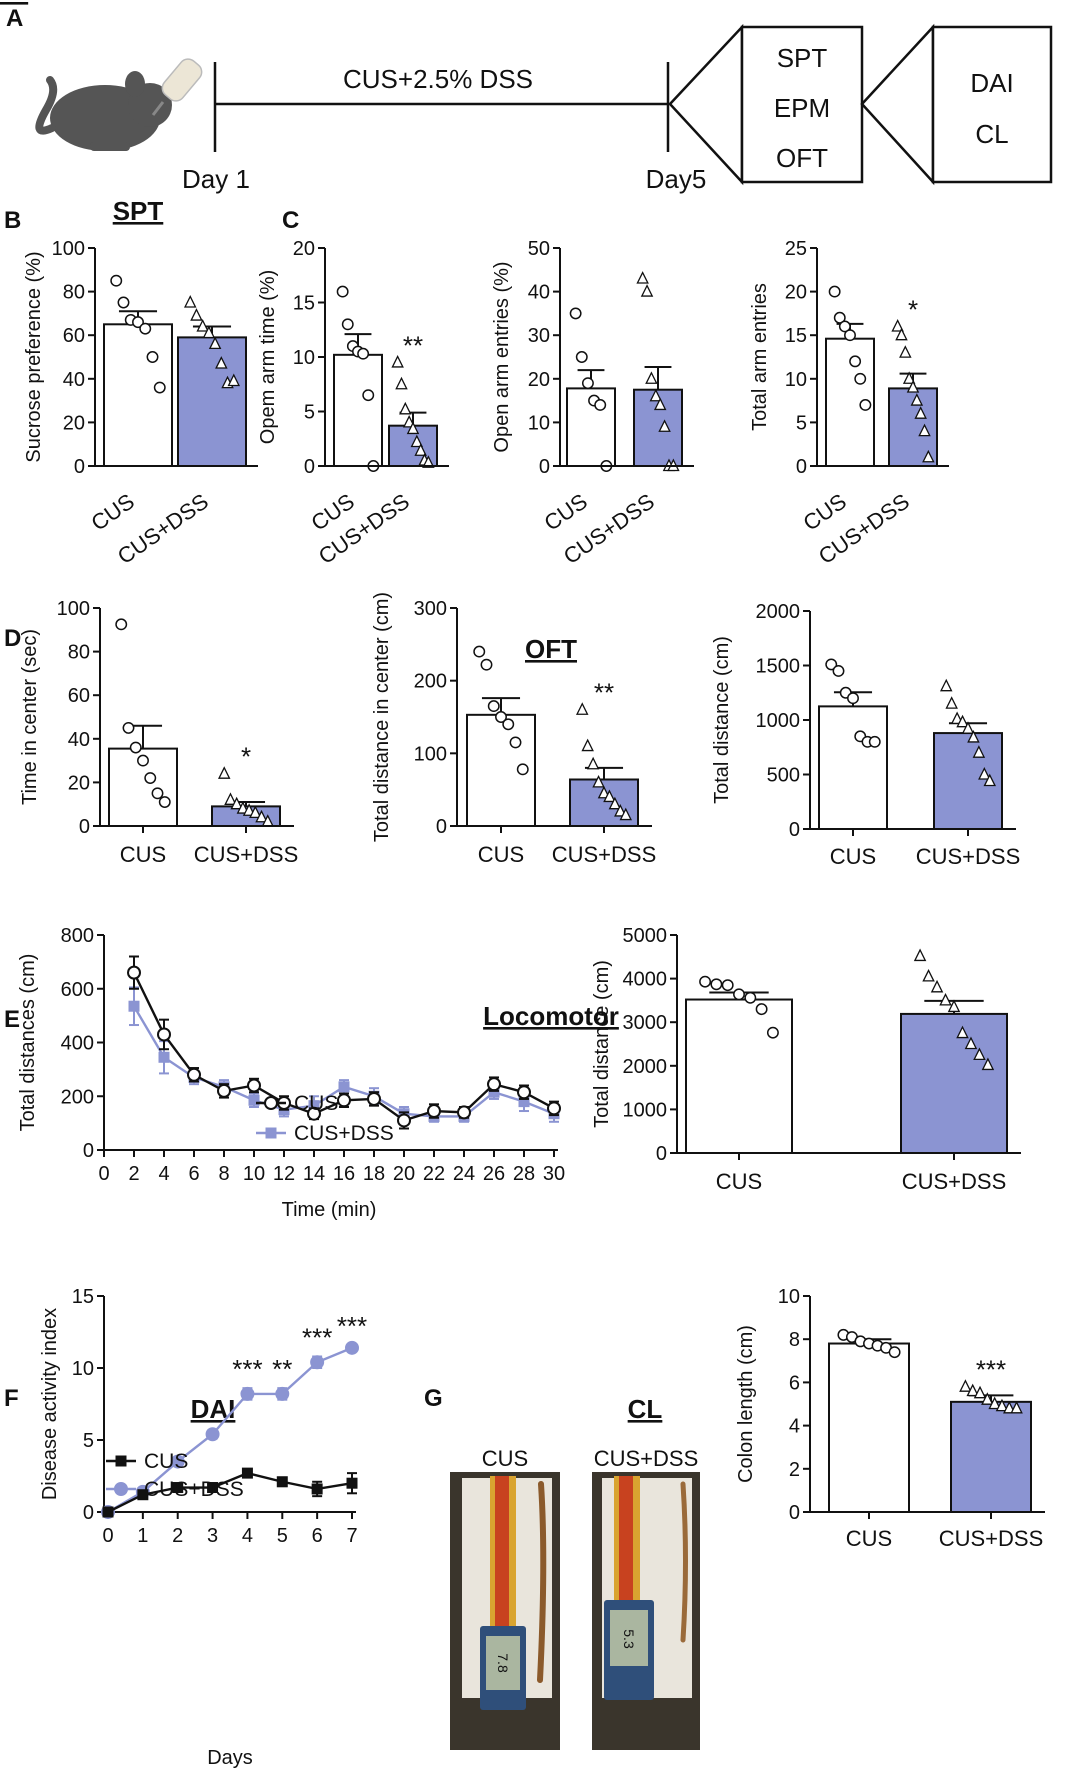 The height and width of the screenshot is (1768, 1085). What do you see at coordinates (290, 220) in the screenshot?
I see `panel-letter-c: C` at bounding box center [290, 220].